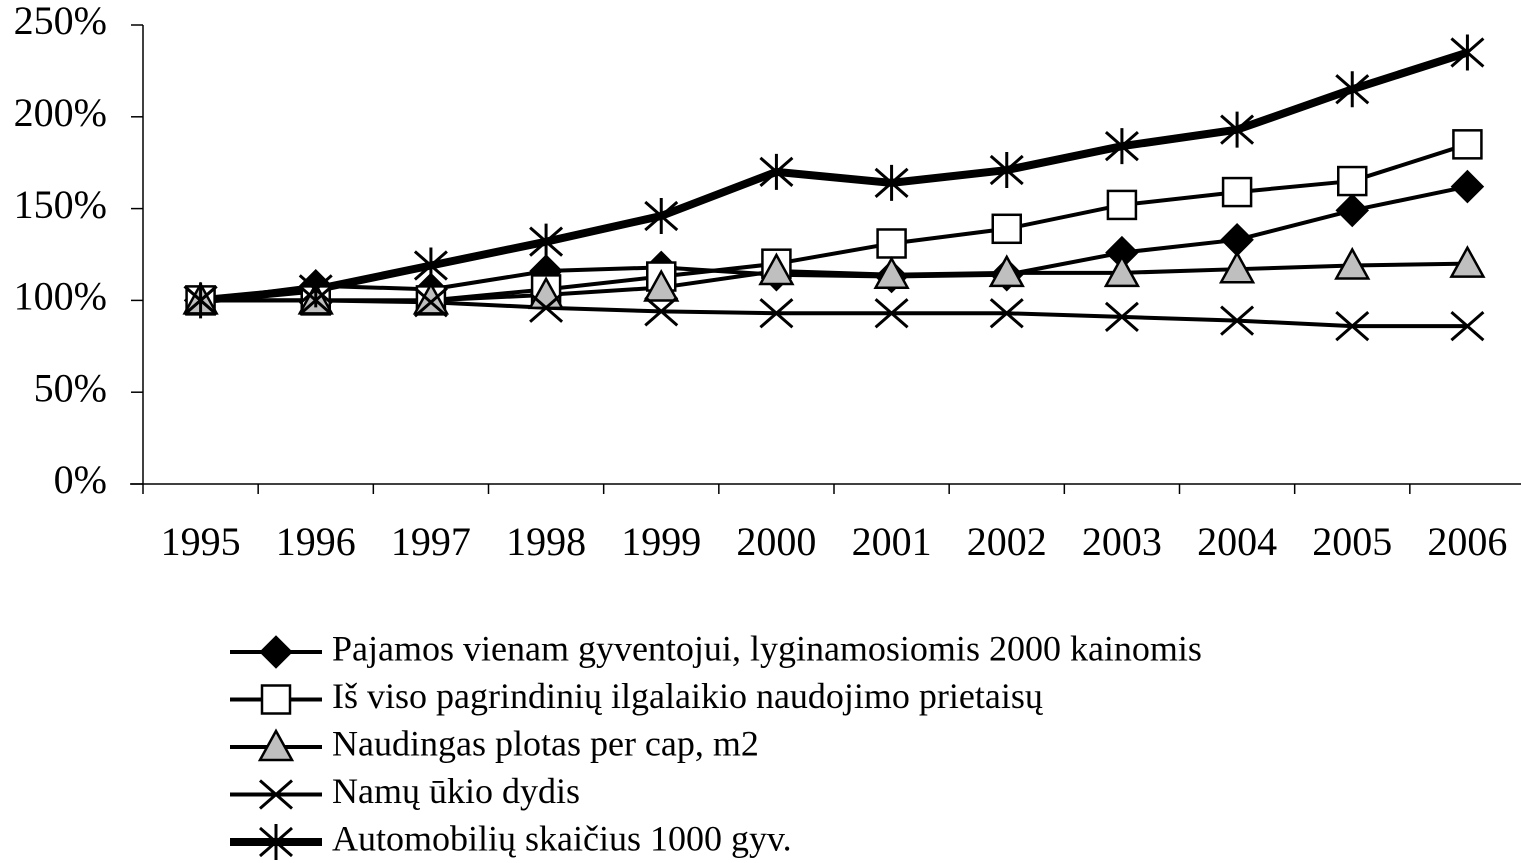 The image size is (1521, 863). I want to click on legend-label: Automobilių skaičius 1000 gyv., so click(562, 838).